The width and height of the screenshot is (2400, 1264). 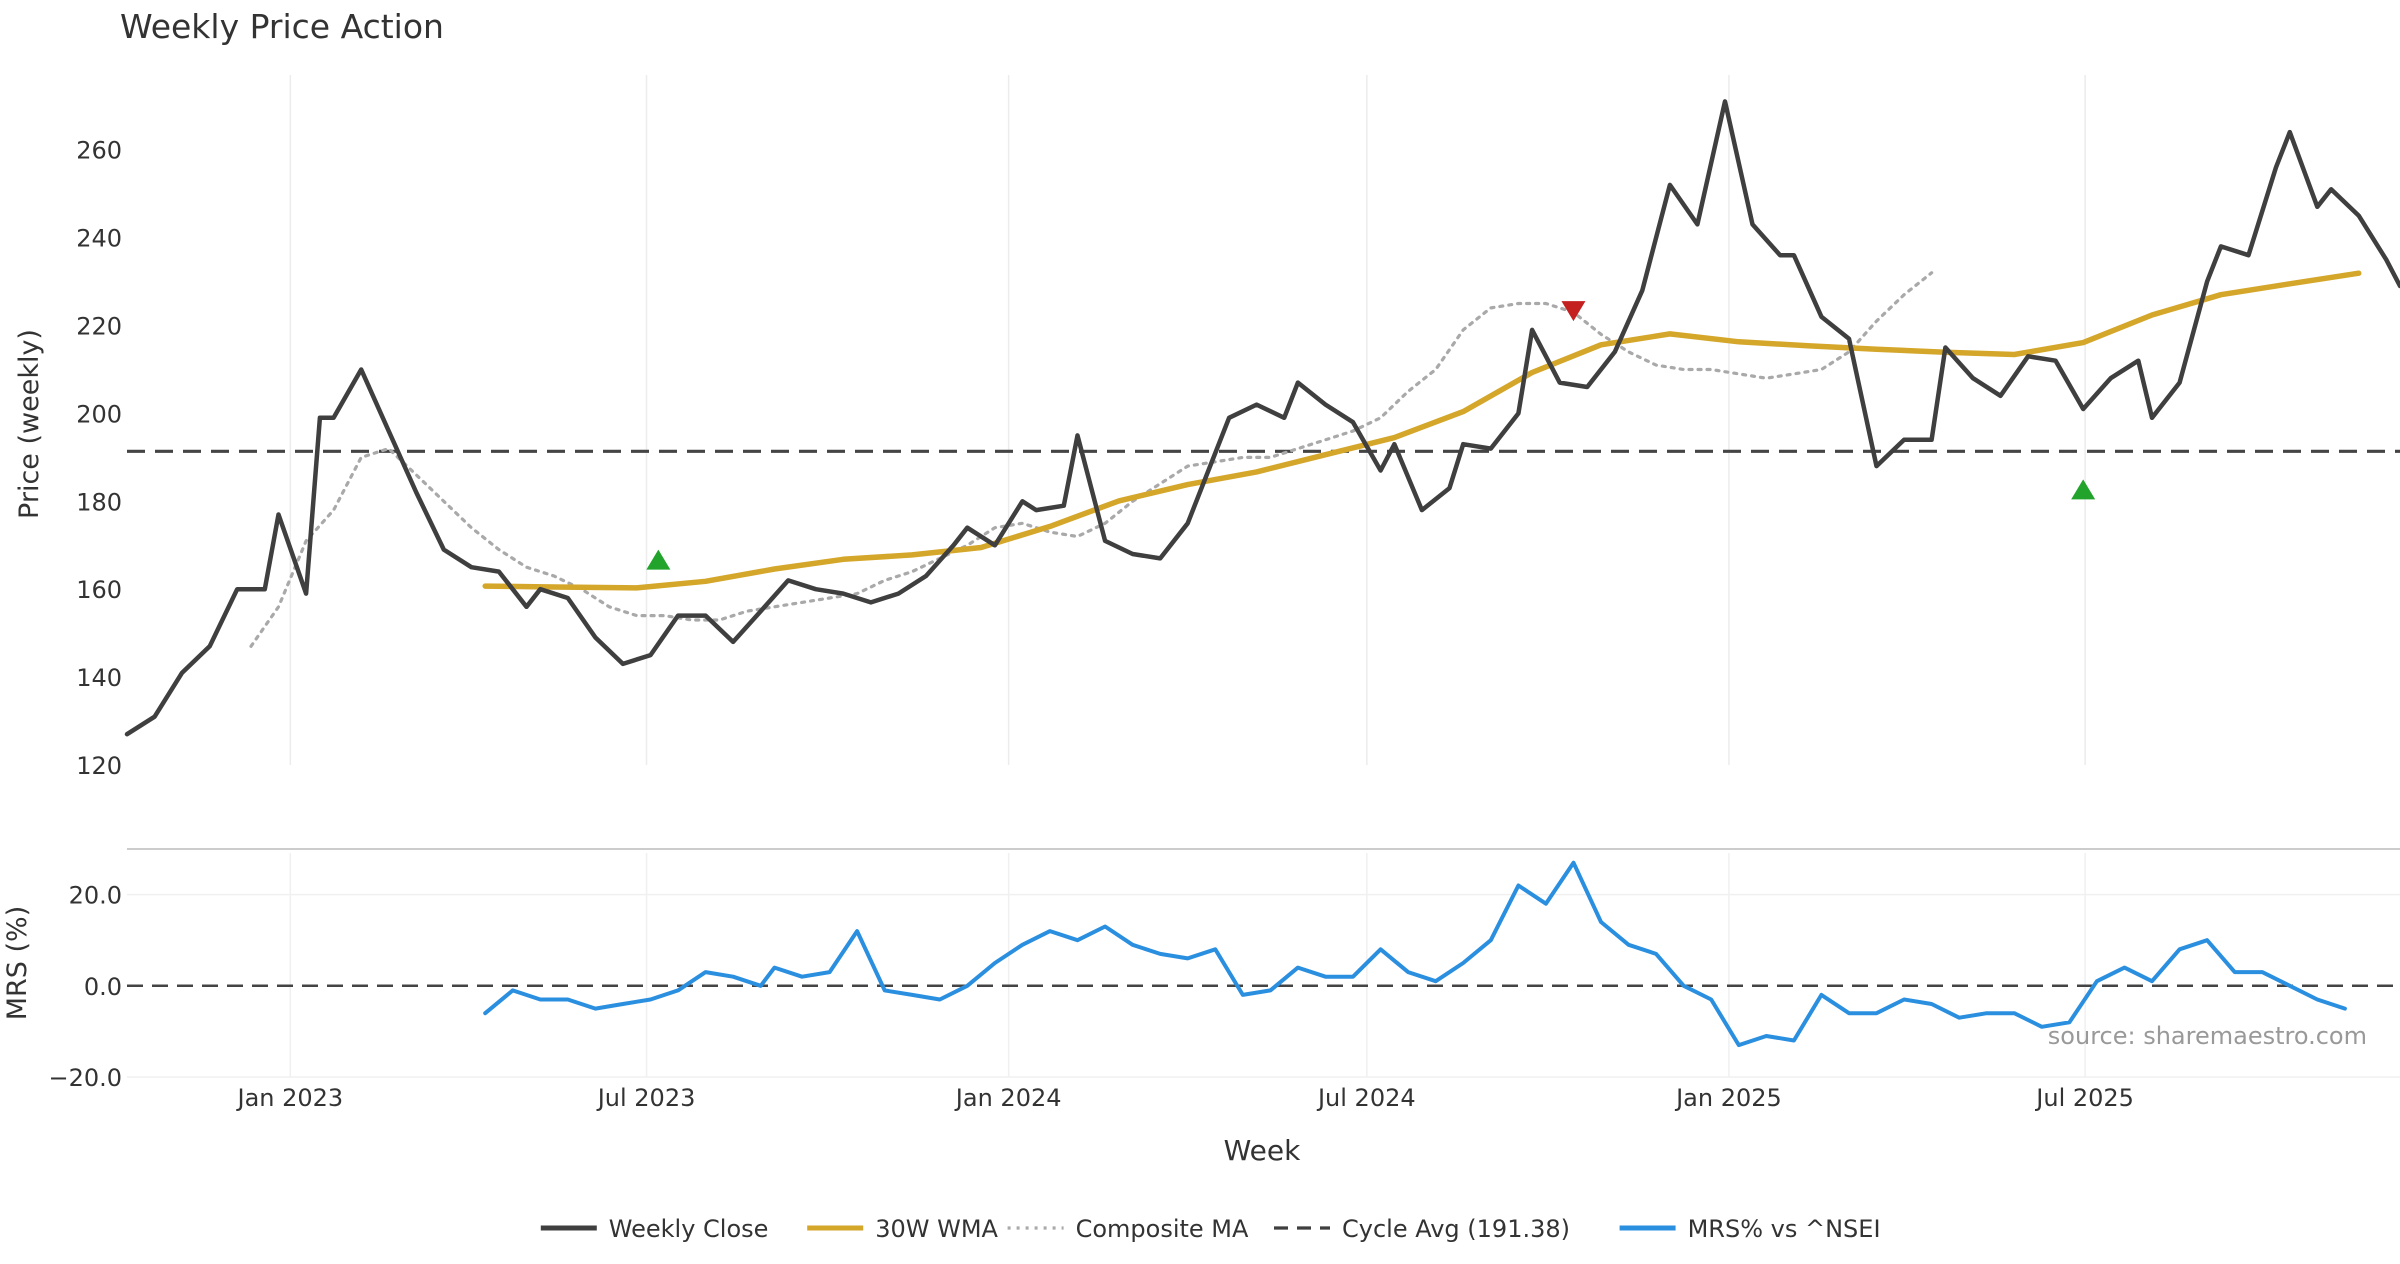 I want to click on chart-title: Weekly Price Action, so click(x=282, y=26).